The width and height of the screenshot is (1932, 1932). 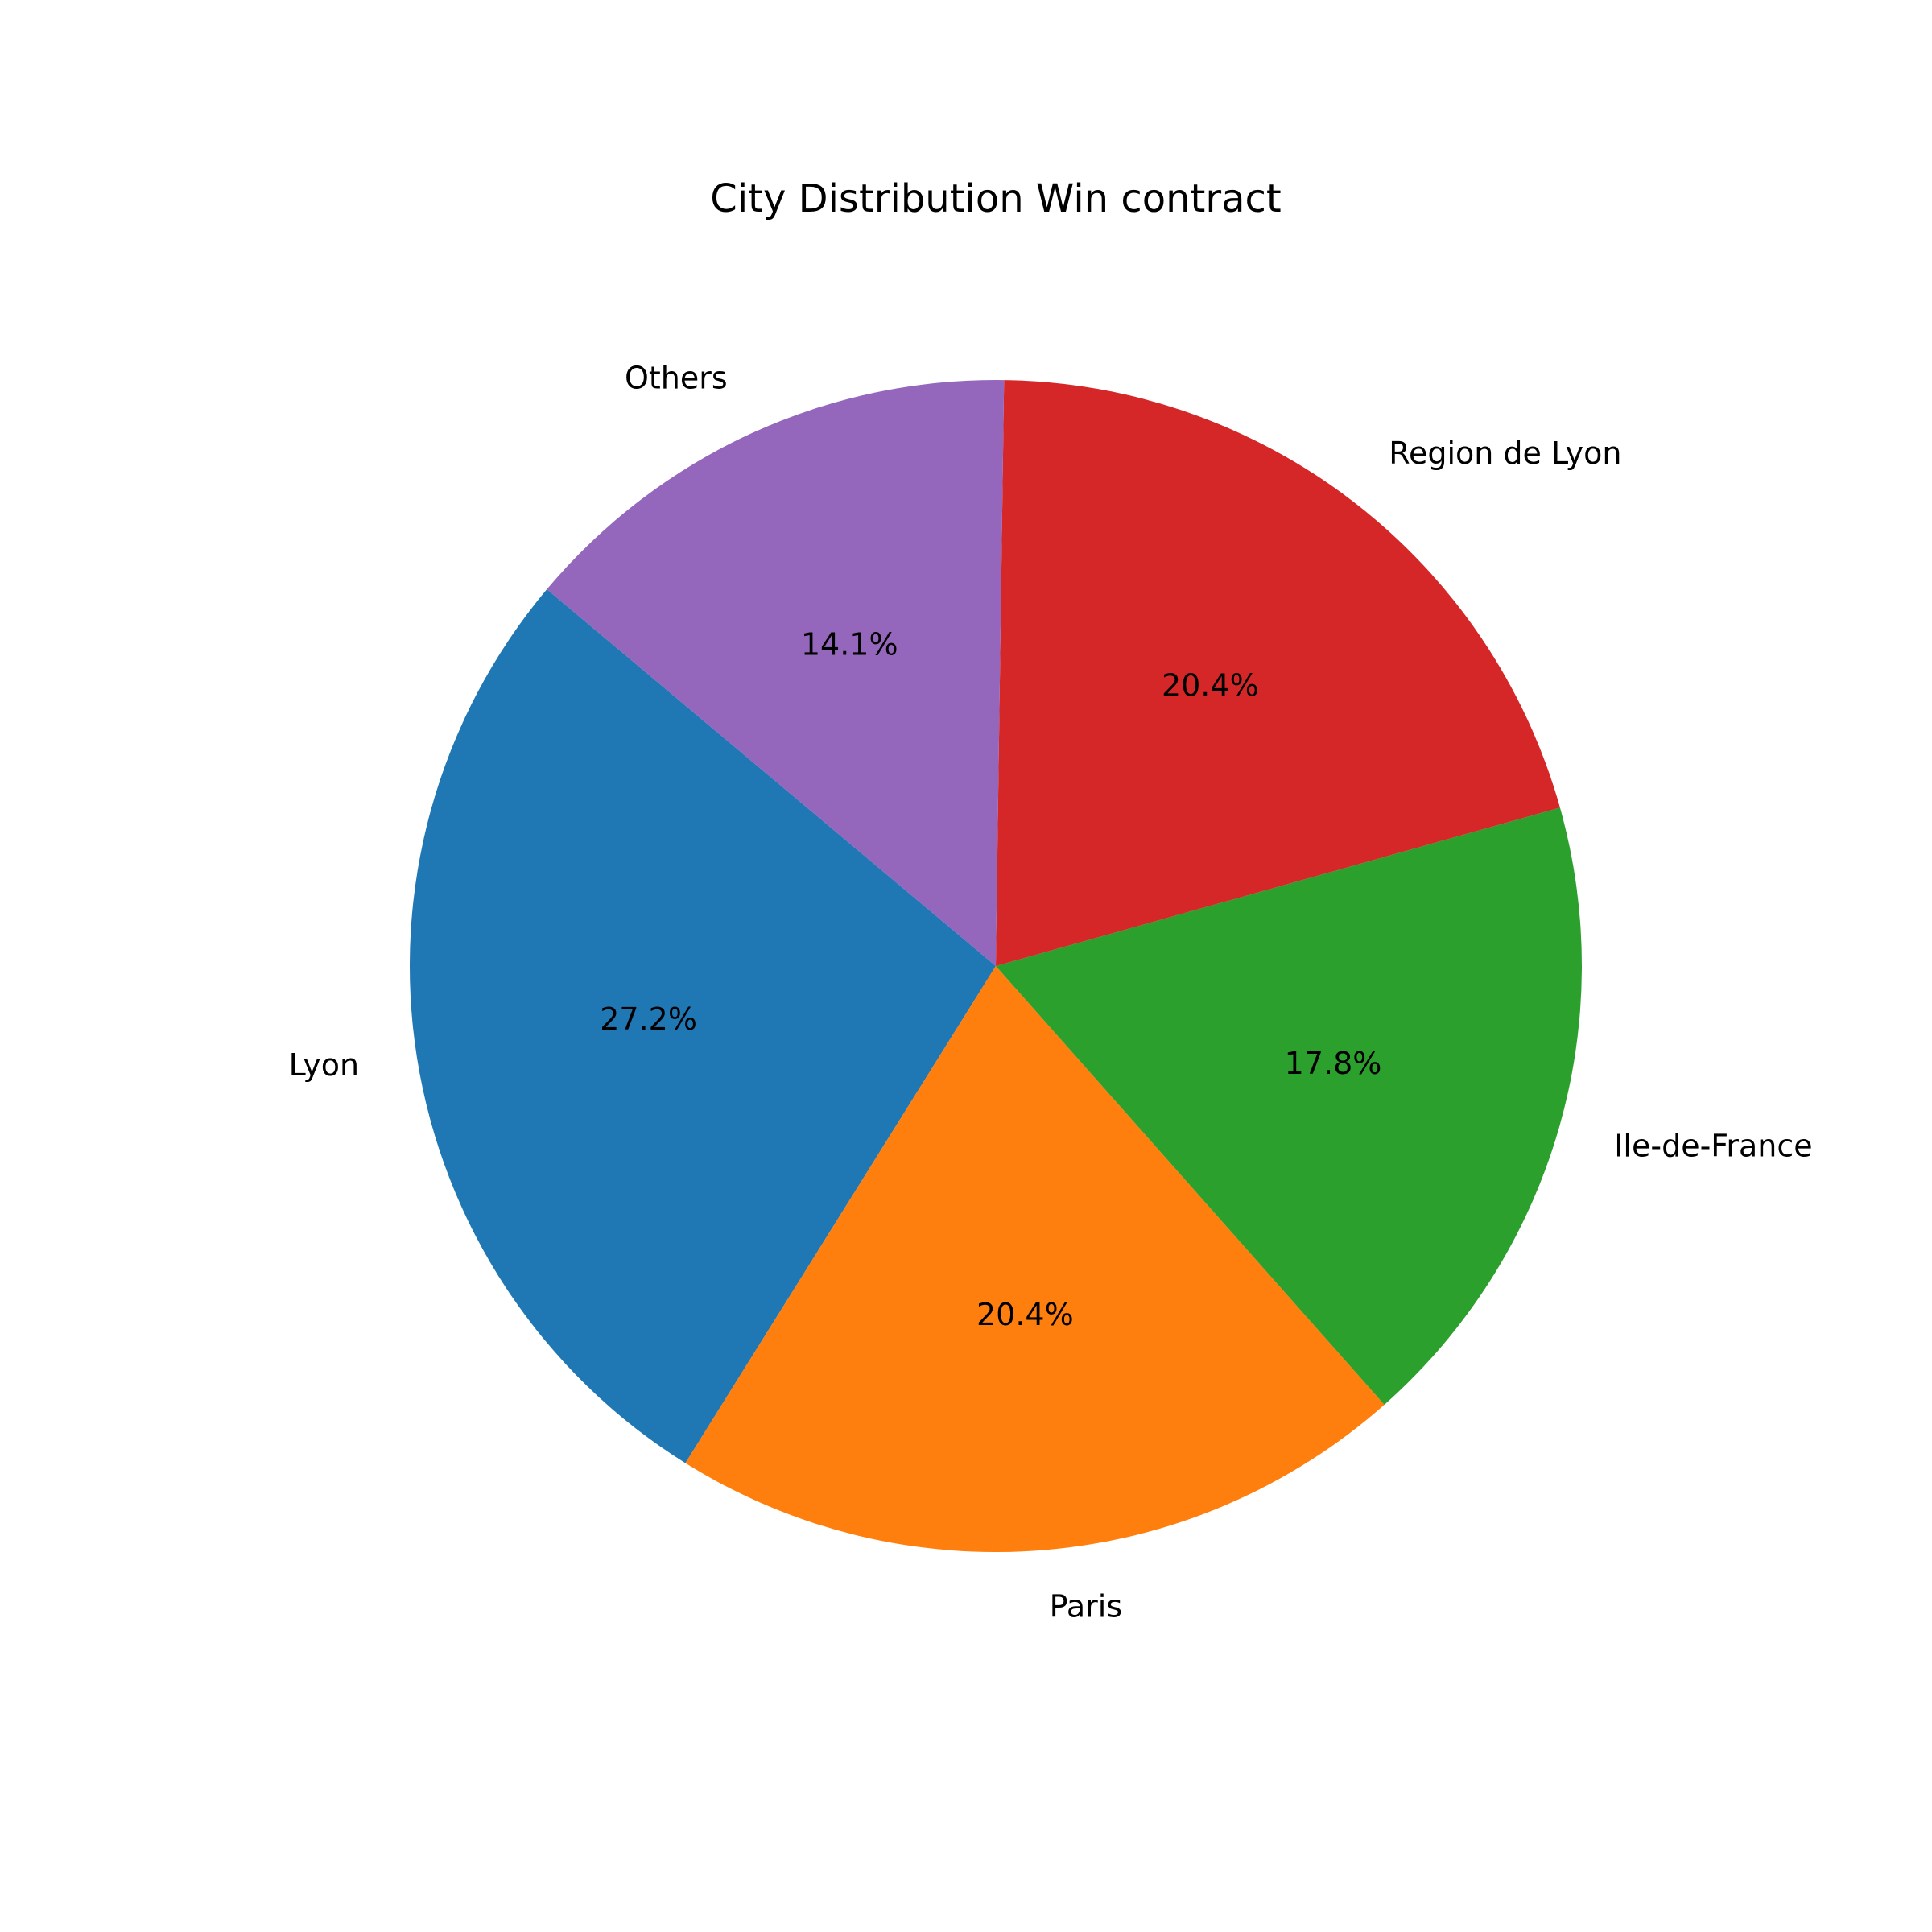 What do you see at coordinates (1505, 453) in the screenshot?
I see `slice-label-region-de-lyon: Region de Lyon` at bounding box center [1505, 453].